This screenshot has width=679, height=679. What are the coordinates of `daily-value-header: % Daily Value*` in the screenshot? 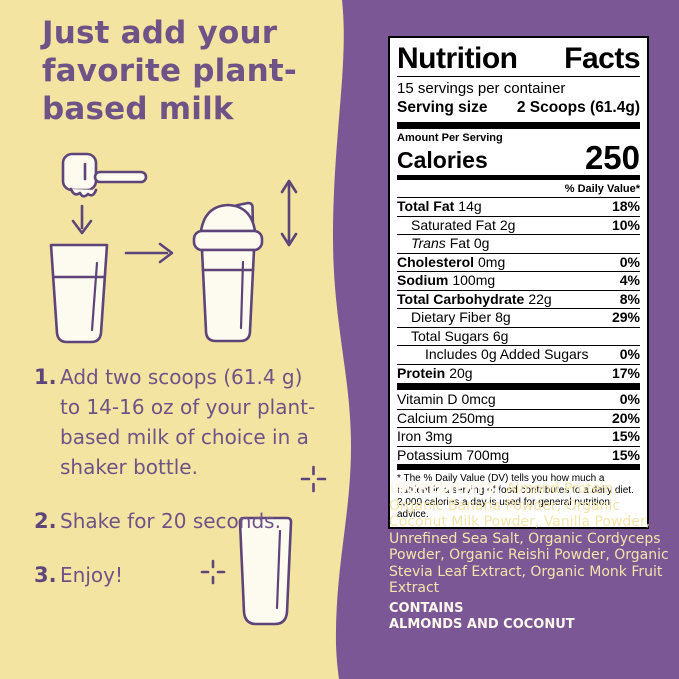 It's located at (602, 189).